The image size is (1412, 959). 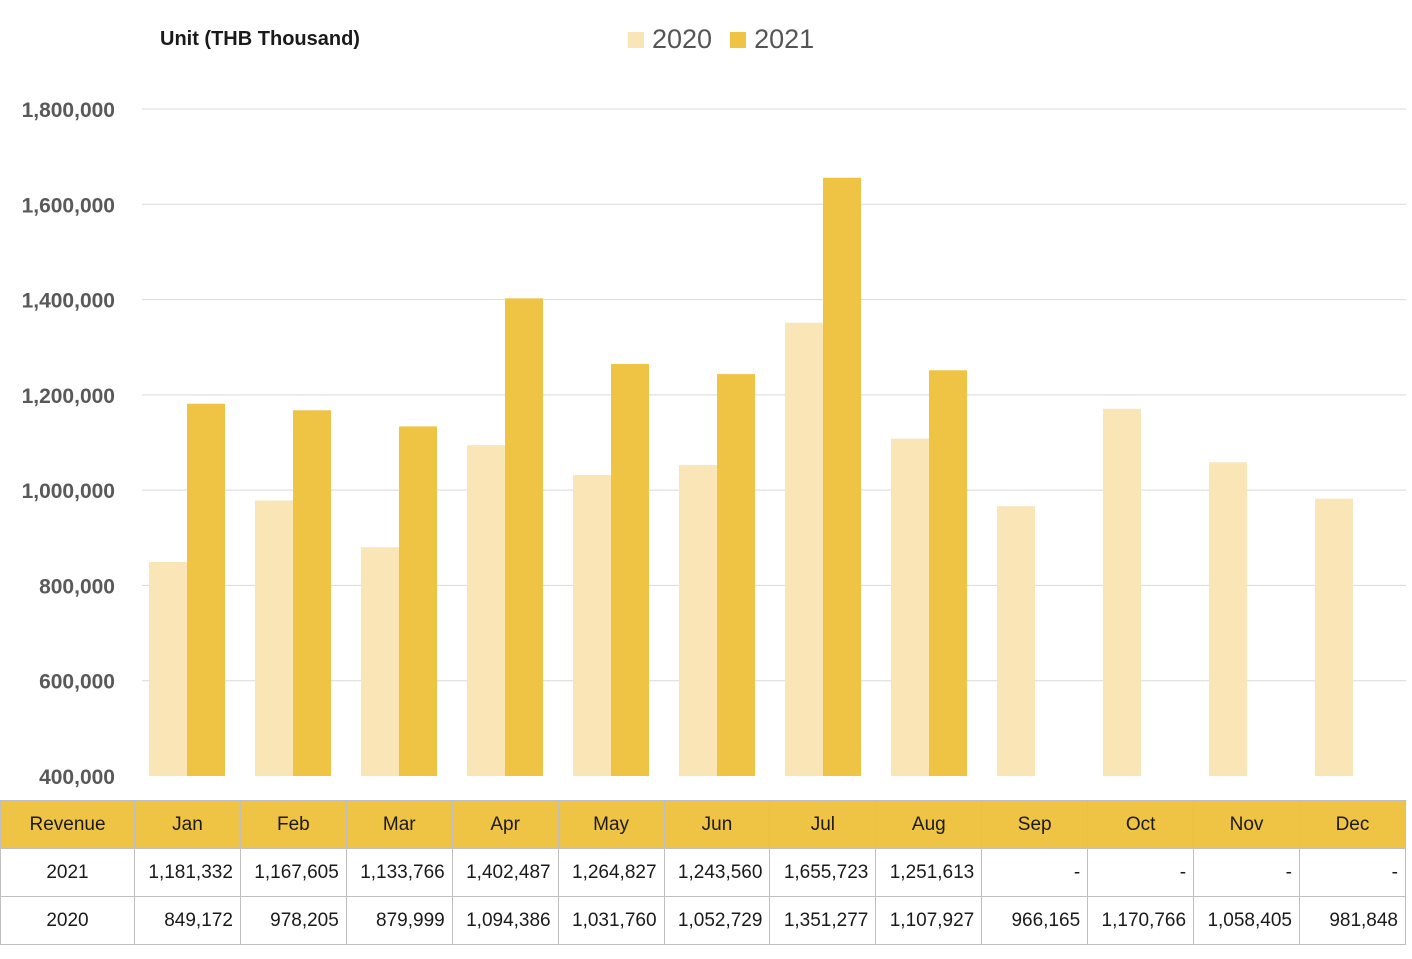 What do you see at coordinates (399, 824) in the screenshot?
I see `table-header-month: Mar` at bounding box center [399, 824].